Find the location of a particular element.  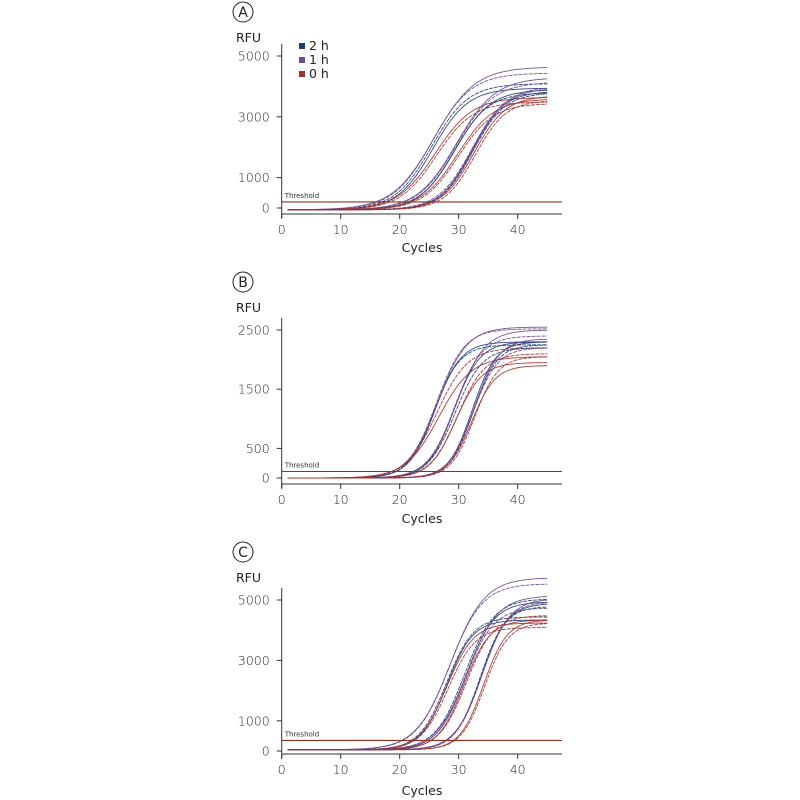

panel-letter: C is located at coordinates (243, 553).